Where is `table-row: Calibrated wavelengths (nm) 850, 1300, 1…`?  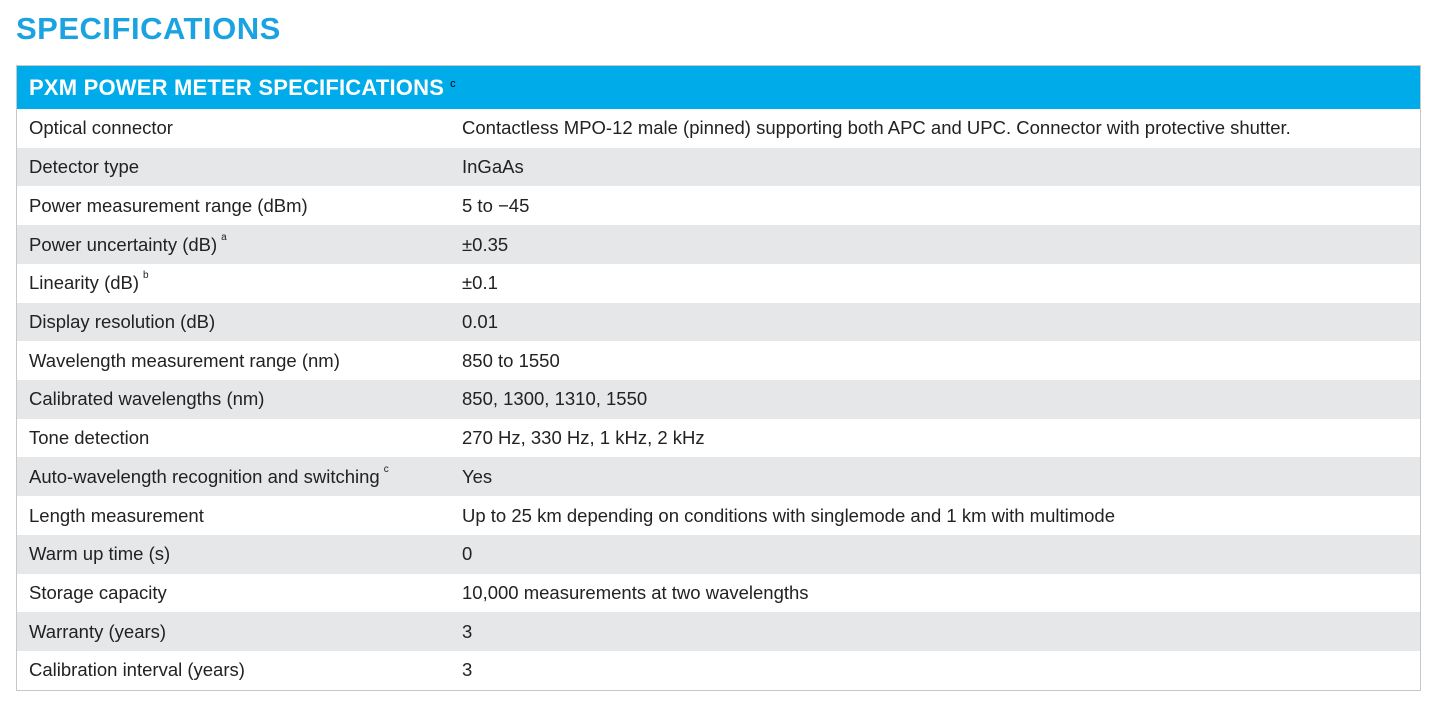 table-row: Calibrated wavelengths (nm) 850, 1300, 1… is located at coordinates (718, 399).